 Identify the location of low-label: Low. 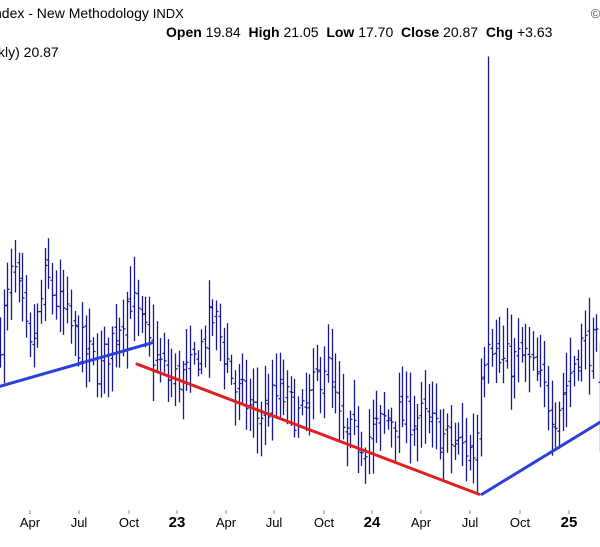
(340, 32).